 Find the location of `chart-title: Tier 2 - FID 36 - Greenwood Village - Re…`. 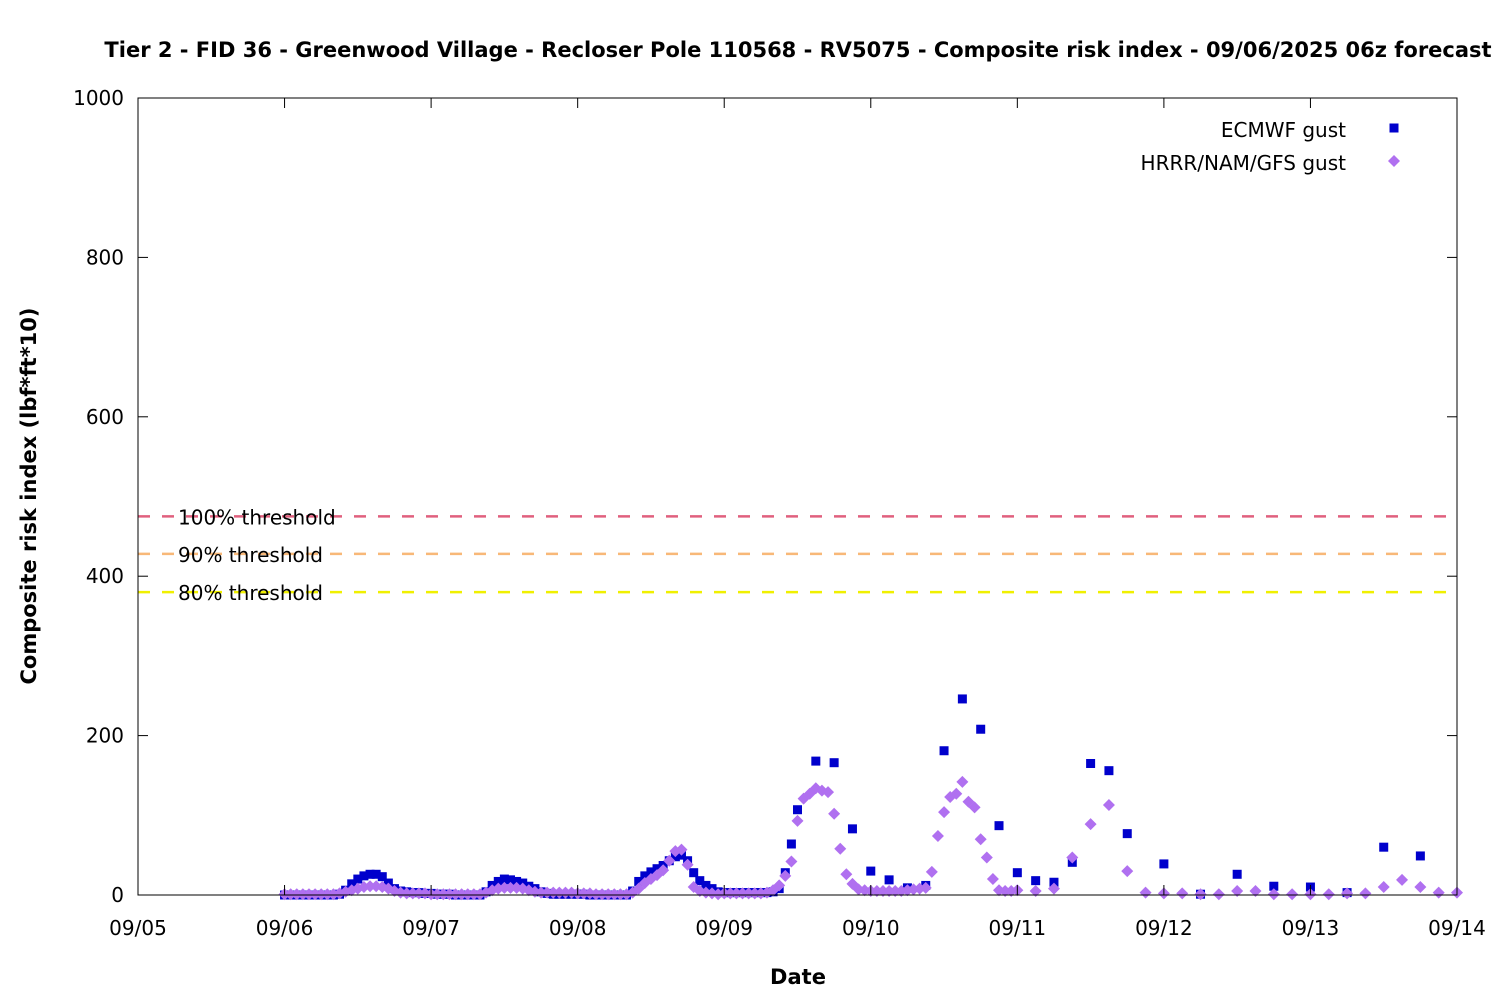

chart-title: Tier 2 - FID 36 - Greenwood Village - Re… is located at coordinates (797, 50).